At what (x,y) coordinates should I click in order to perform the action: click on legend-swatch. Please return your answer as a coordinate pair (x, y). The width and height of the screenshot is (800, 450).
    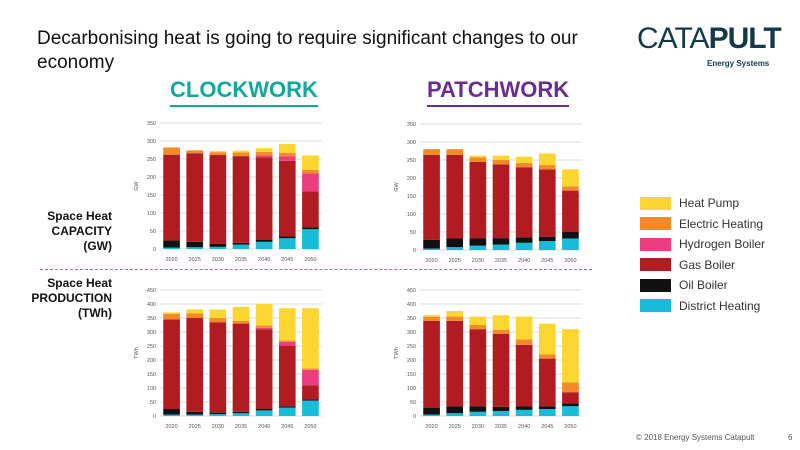
    Looking at the image, I should click on (655, 203).